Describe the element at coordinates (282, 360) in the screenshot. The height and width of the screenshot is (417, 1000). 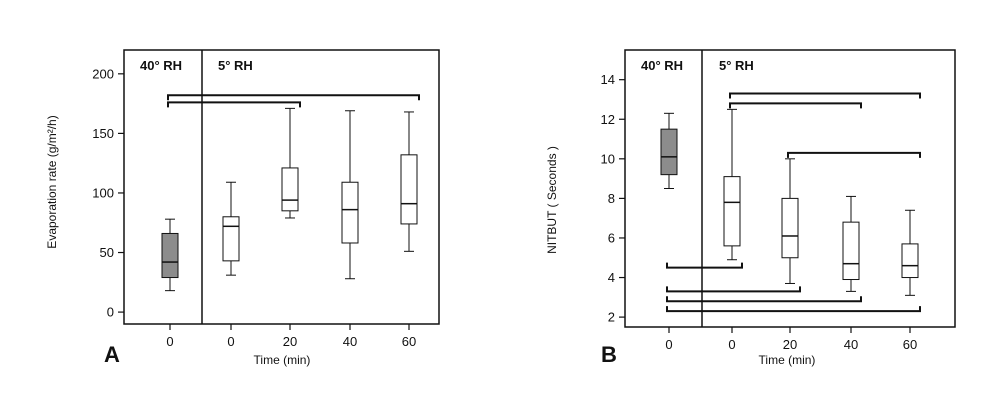
I see `x-axis-label-a: Time (min)` at that location.